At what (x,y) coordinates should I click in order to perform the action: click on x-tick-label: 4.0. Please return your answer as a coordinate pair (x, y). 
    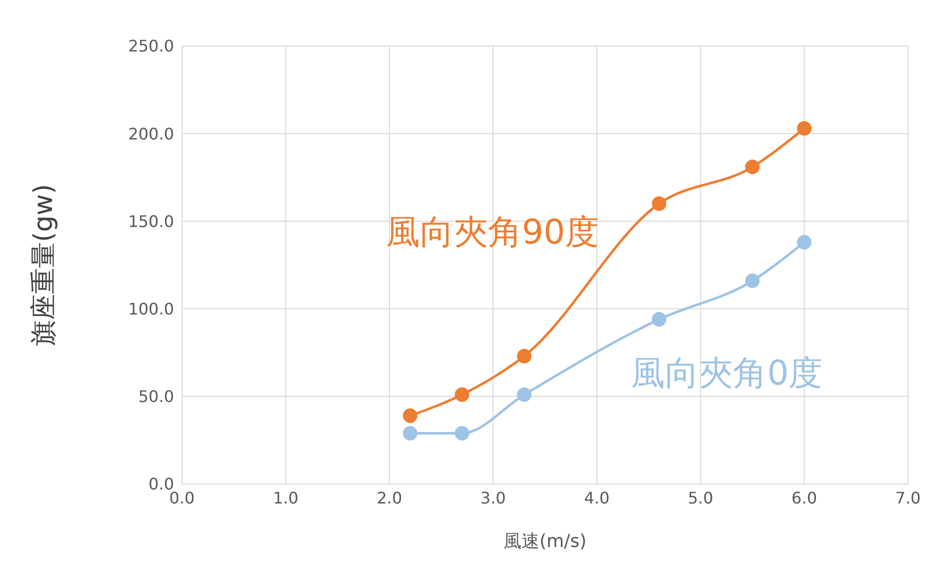
    Looking at the image, I should click on (597, 498).